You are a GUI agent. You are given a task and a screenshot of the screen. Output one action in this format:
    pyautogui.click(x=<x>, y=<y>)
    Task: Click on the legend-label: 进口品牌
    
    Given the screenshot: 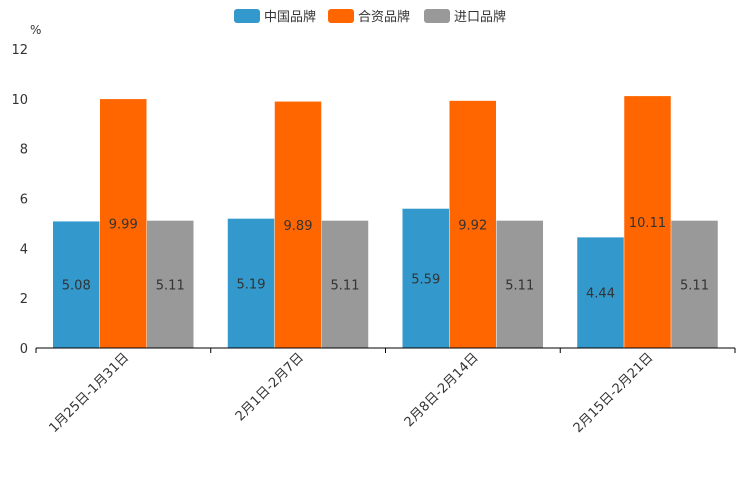 What is the action you would take?
    pyautogui.click(x=480, y=17)
    